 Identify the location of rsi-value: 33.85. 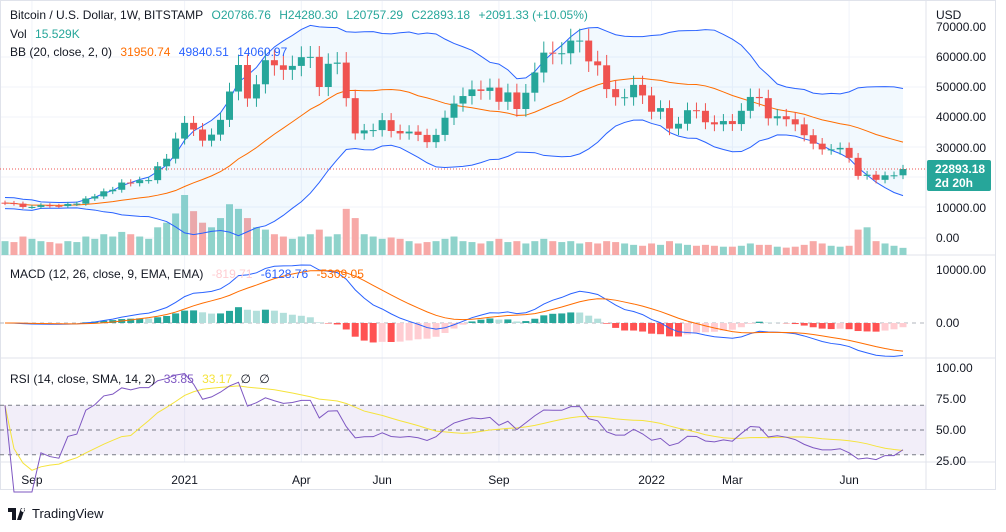
(178, 379).